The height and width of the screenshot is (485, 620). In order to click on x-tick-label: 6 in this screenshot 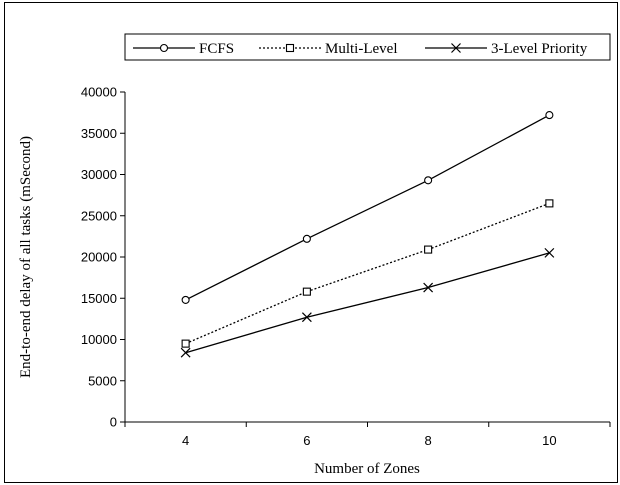, I will do `click(306, 440)`.